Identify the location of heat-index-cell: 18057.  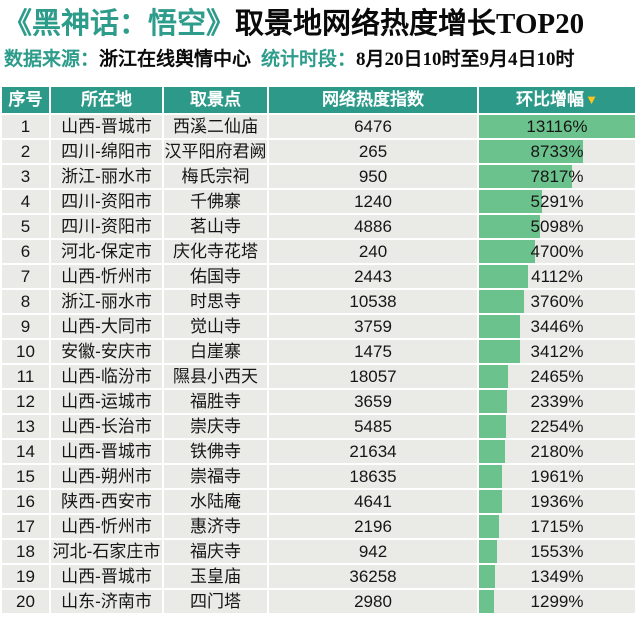
(373, 376).